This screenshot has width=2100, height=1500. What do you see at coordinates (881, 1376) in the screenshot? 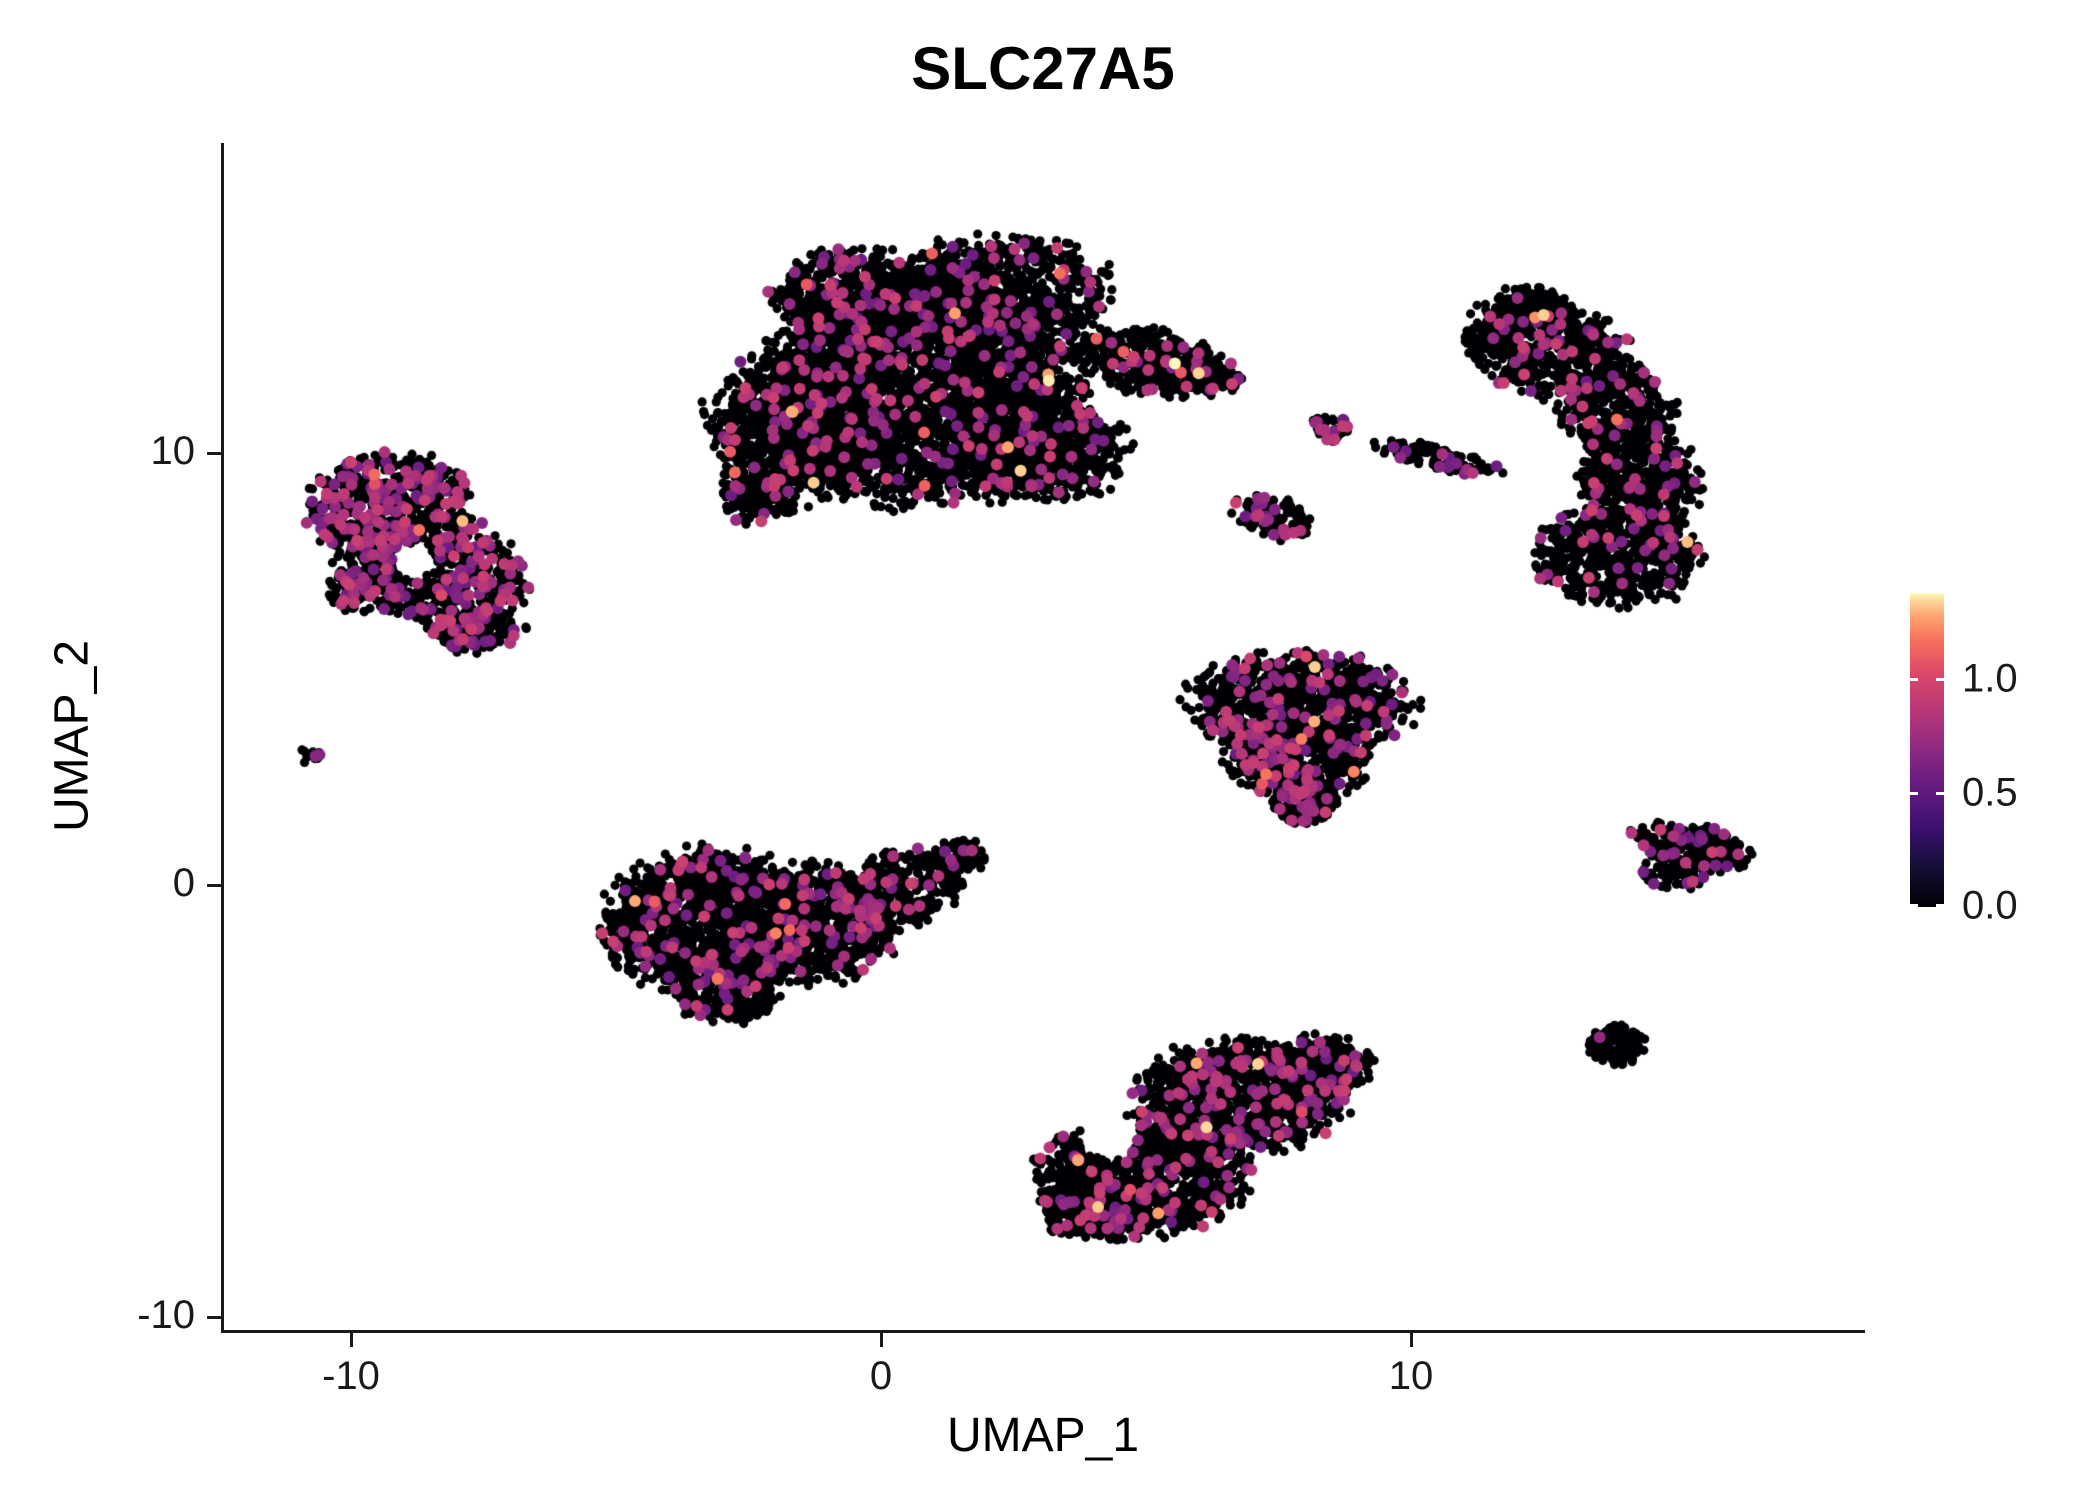
I see `x-axis-tick-label: 0` at bounding box center [881, 1376].